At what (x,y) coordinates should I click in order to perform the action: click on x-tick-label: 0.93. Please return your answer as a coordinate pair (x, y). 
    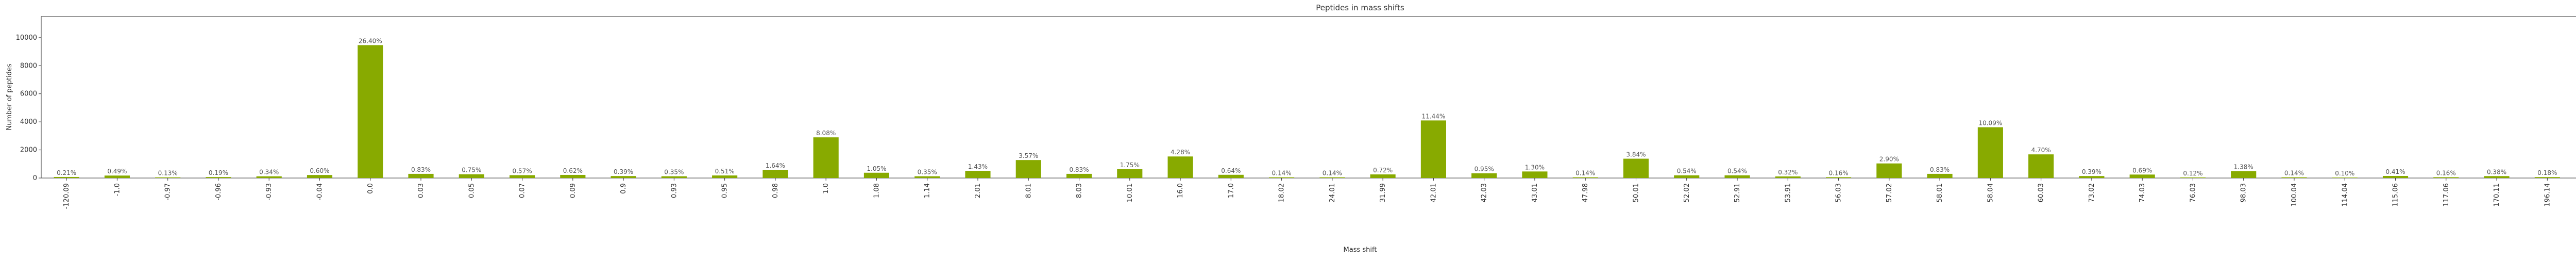
    Looking at the image, I should click on (674, 190).